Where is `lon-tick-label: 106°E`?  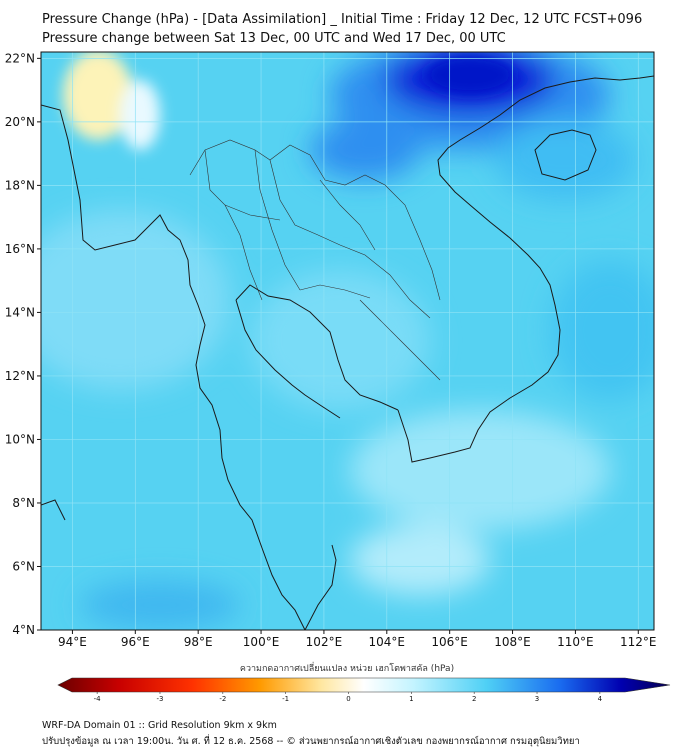
lon-tick-label: 106°E is located at coordinates (449, 642).